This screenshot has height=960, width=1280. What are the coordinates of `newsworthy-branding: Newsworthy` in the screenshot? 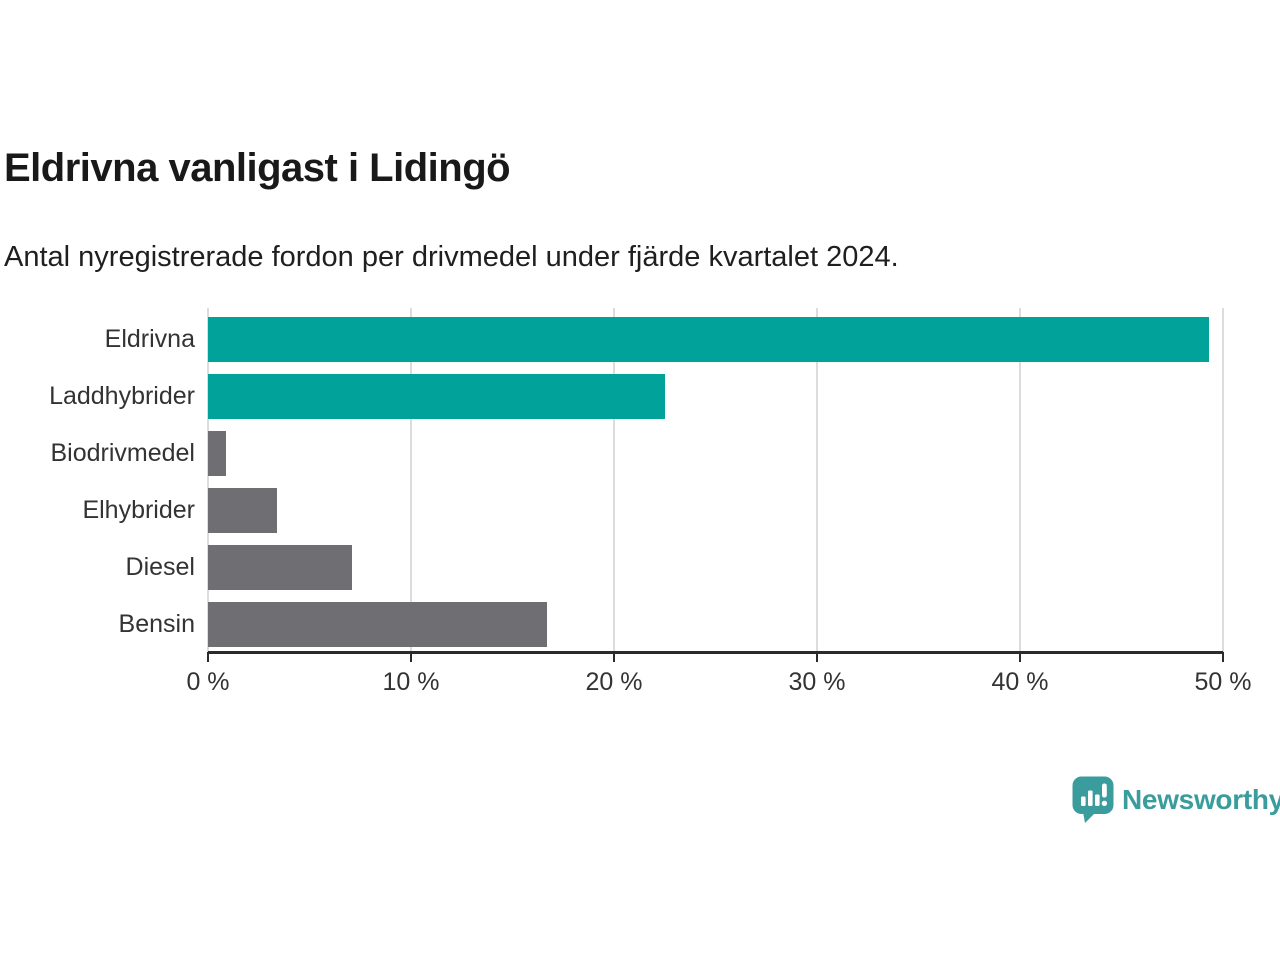 It's located at (1176, 799).